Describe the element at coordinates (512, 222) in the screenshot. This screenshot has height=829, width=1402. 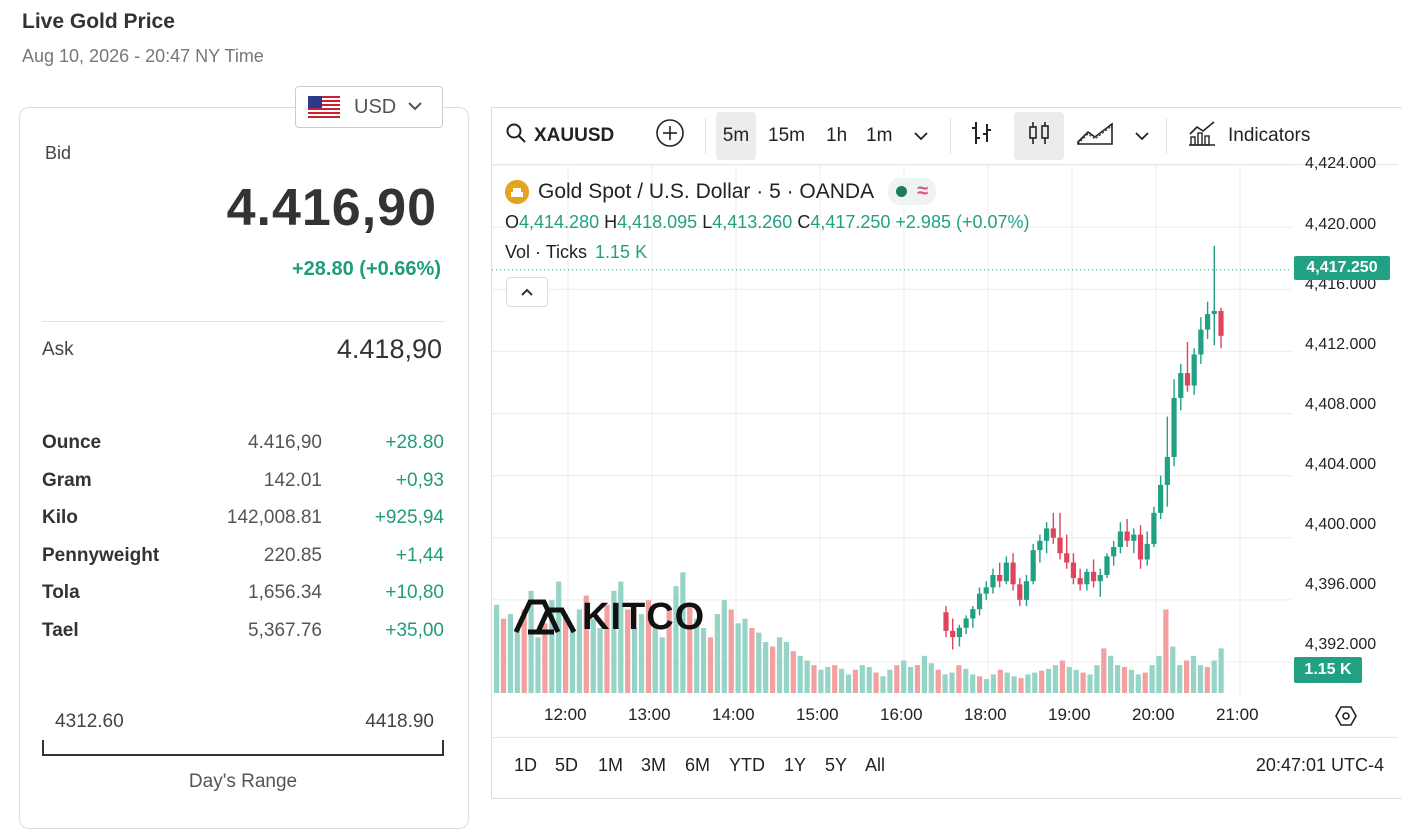
I see `open-label: O` at that location.